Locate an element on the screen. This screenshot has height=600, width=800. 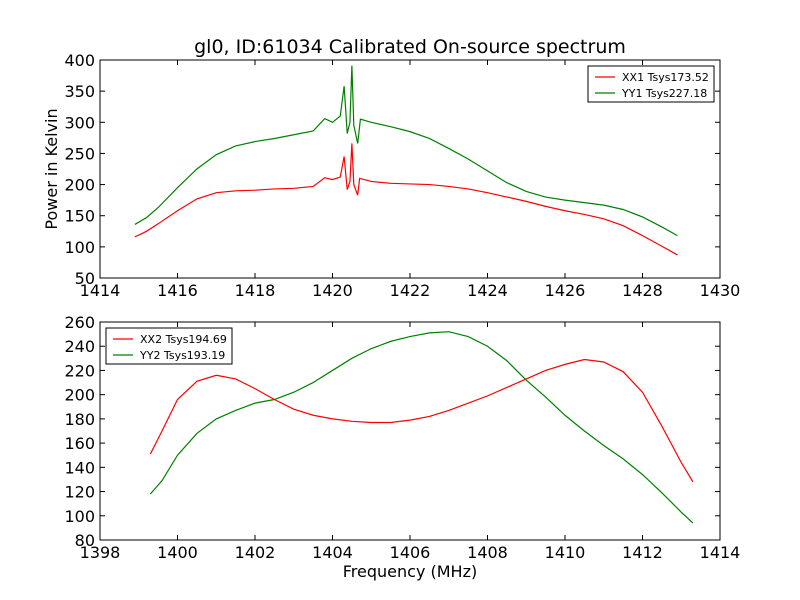
bottom-y-tick-label: 180 is located at coordinates (79, 419).